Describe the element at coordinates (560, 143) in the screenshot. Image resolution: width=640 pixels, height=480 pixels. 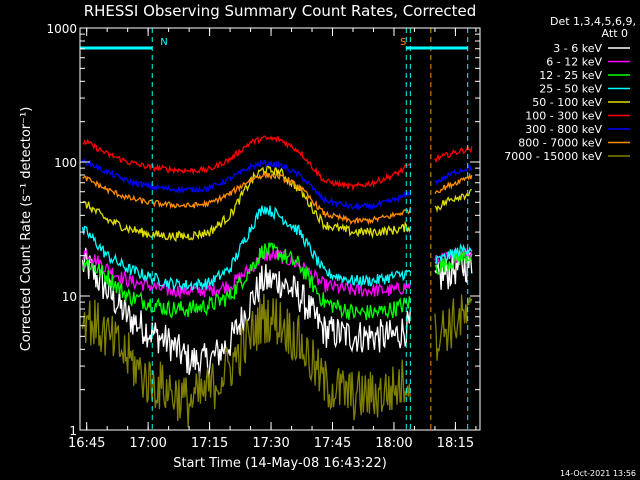
I see `legend-label: 800 - 7000 keV` at that location.